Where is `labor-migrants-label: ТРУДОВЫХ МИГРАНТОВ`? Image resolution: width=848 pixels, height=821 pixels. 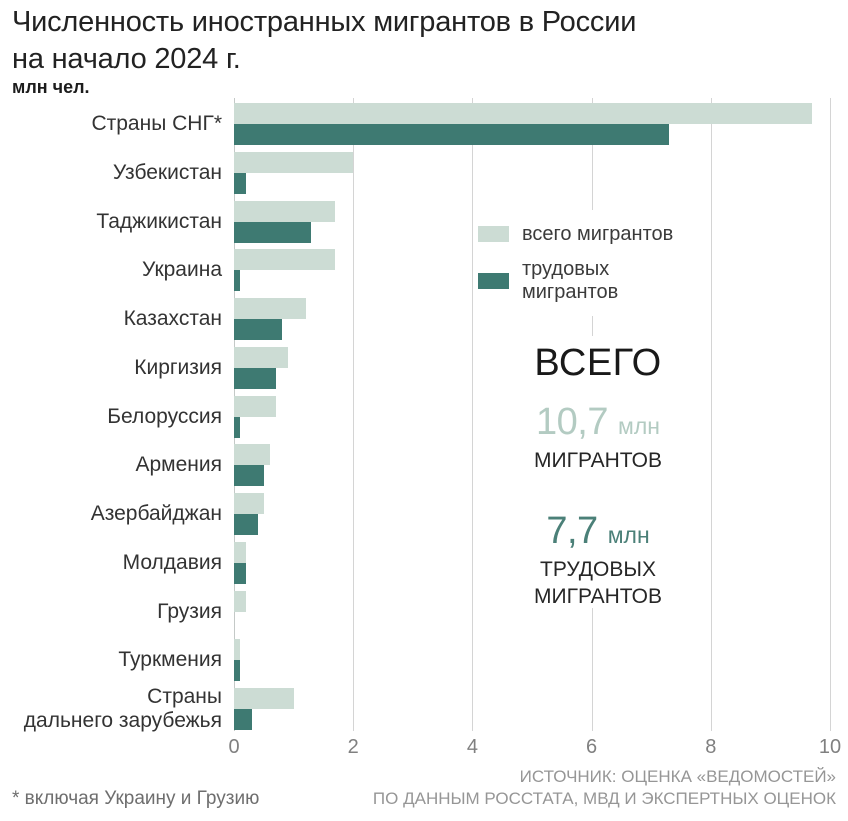 labor-migrants-label: ТРУДОВЫХ МИГРАНТОВ is located at coordinates (598, 583).